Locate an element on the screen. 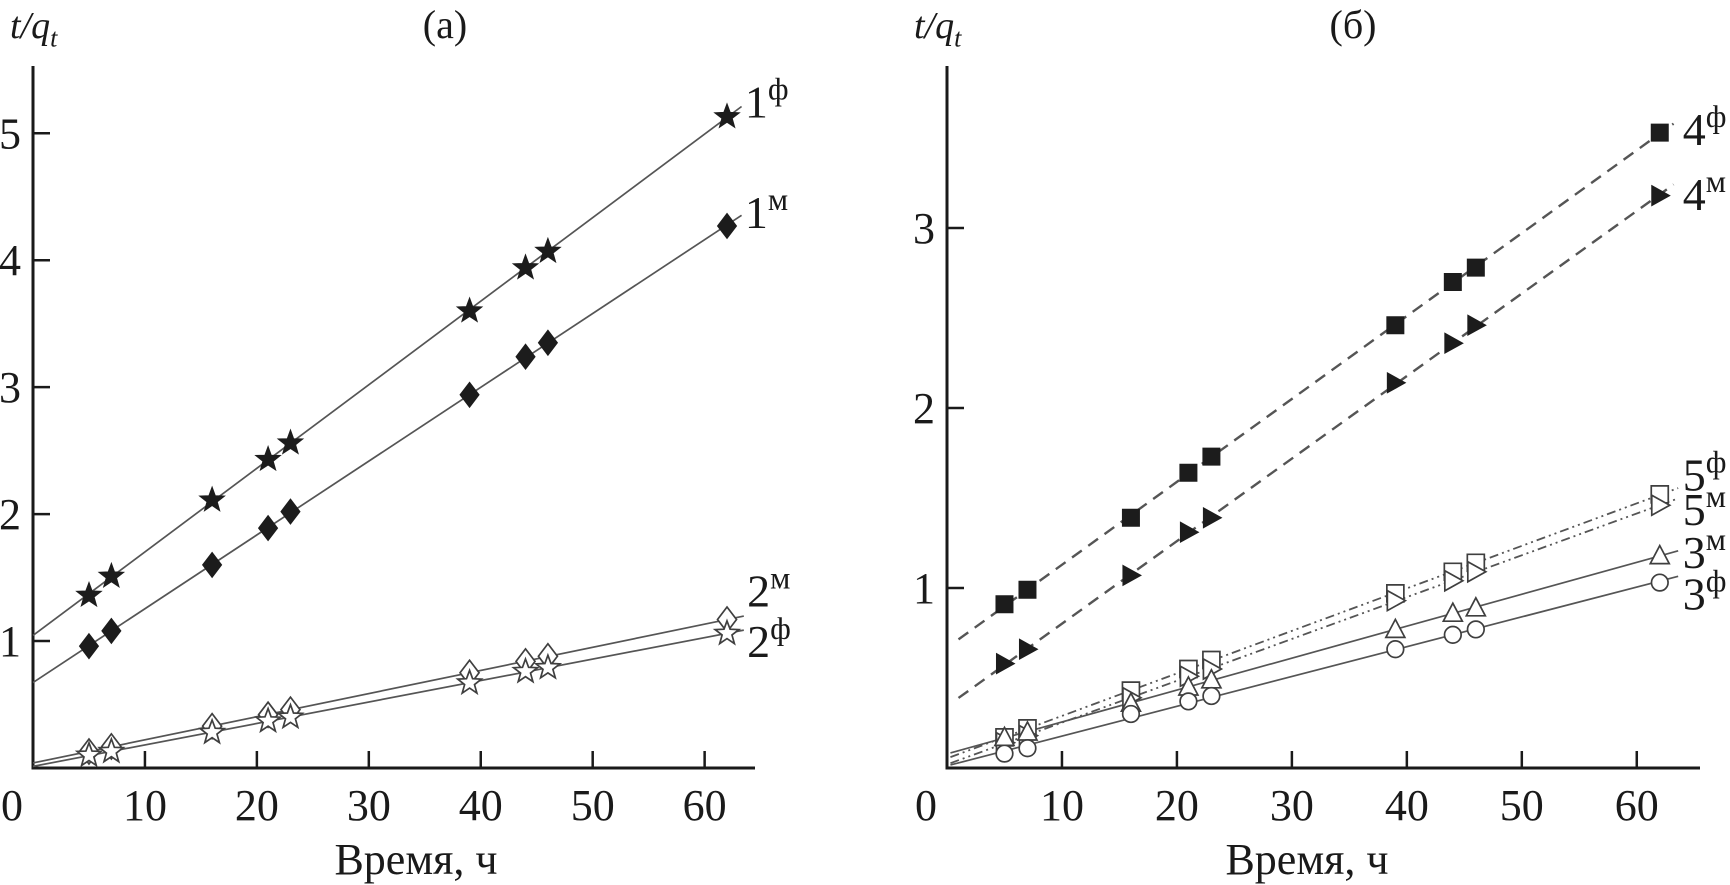 This screenshot has height=885, width=1730. x-tick-label: 30 is located at coordinates (369, 805).